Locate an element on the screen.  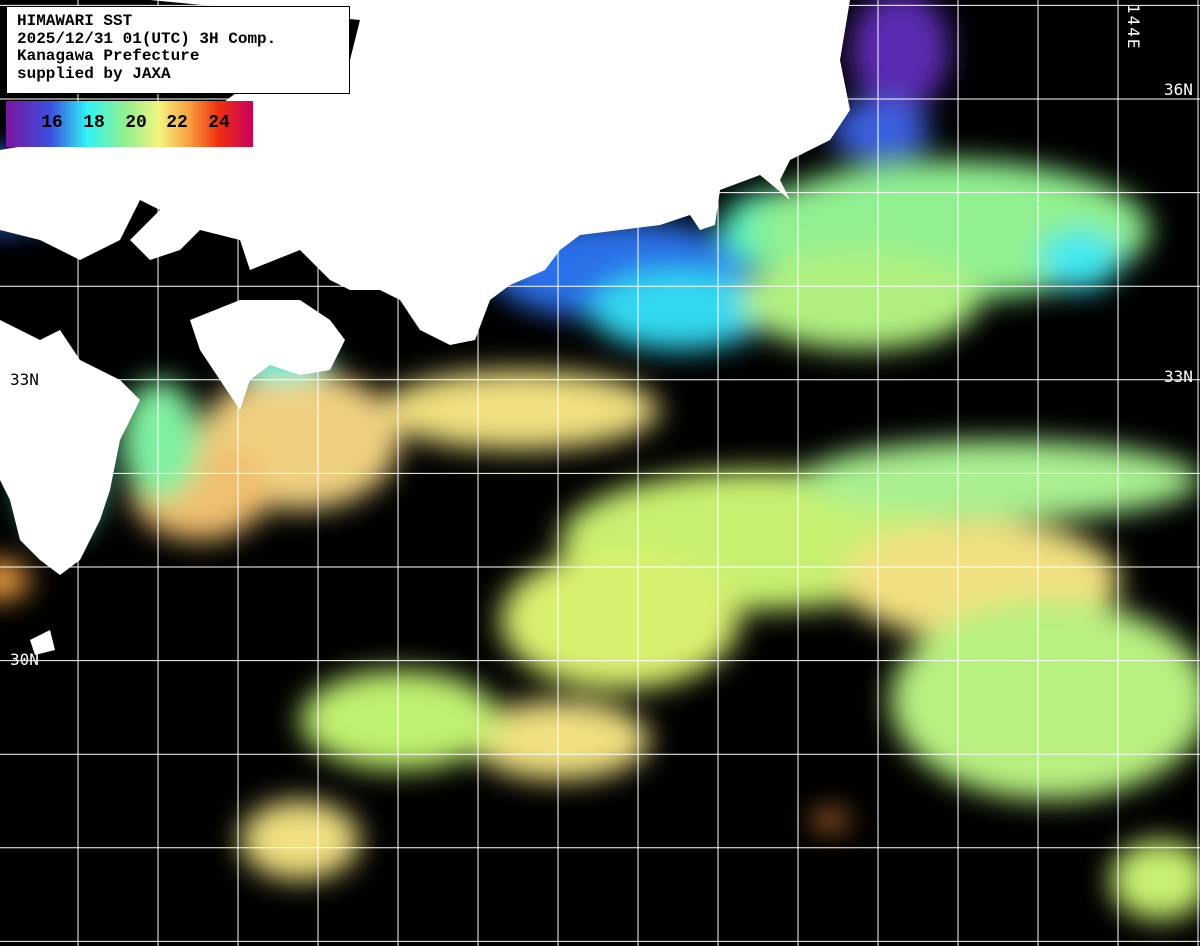
colorbar-tick: 20 is located at coordinates (136, 123).